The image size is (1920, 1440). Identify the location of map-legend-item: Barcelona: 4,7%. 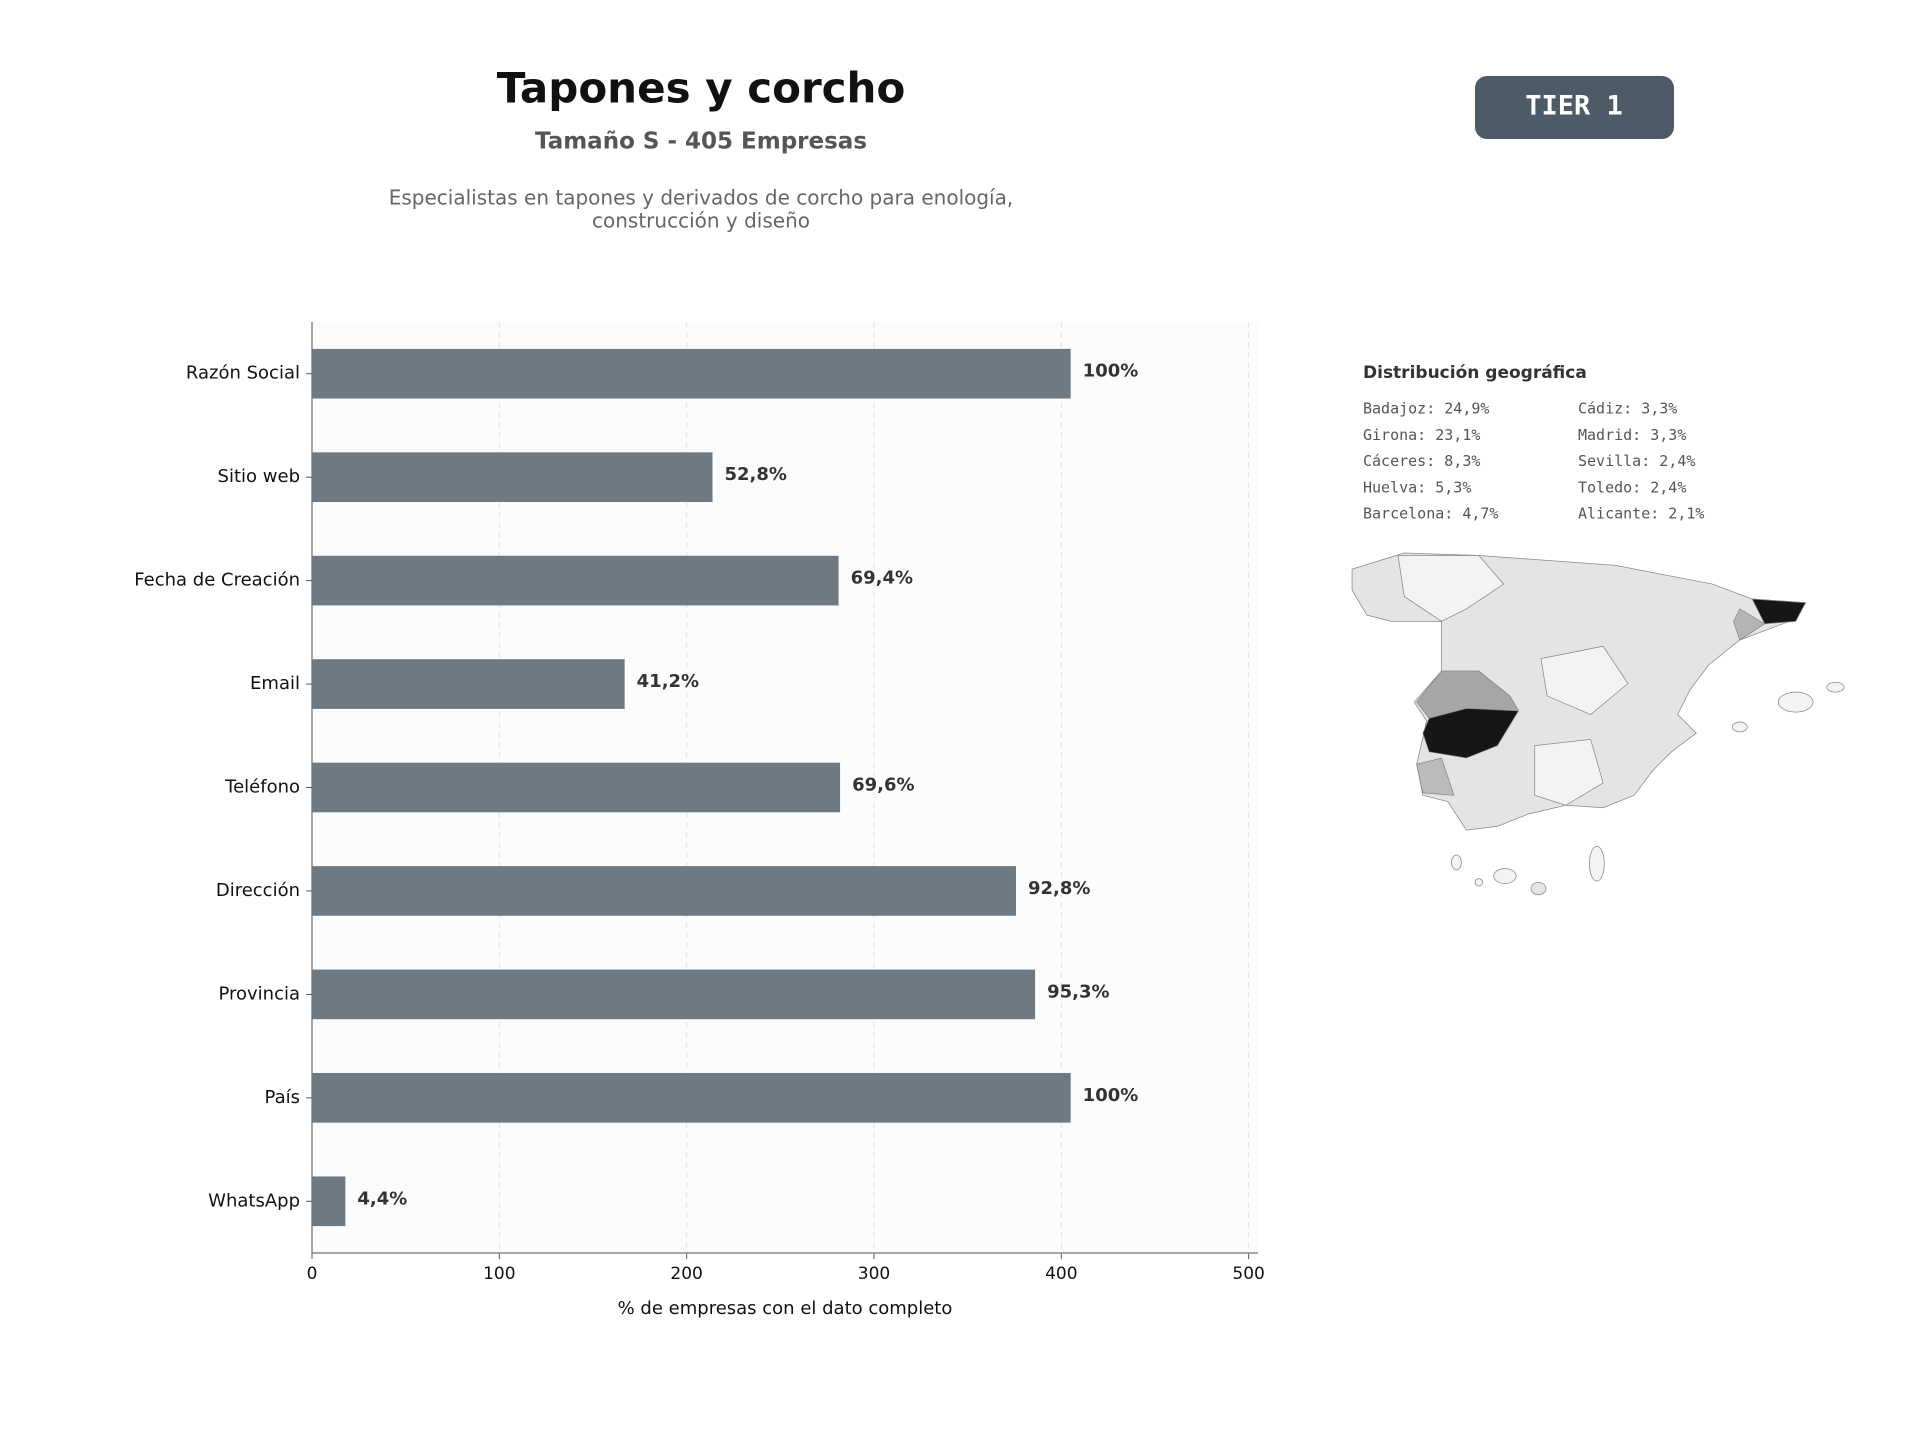
(1430, 514).